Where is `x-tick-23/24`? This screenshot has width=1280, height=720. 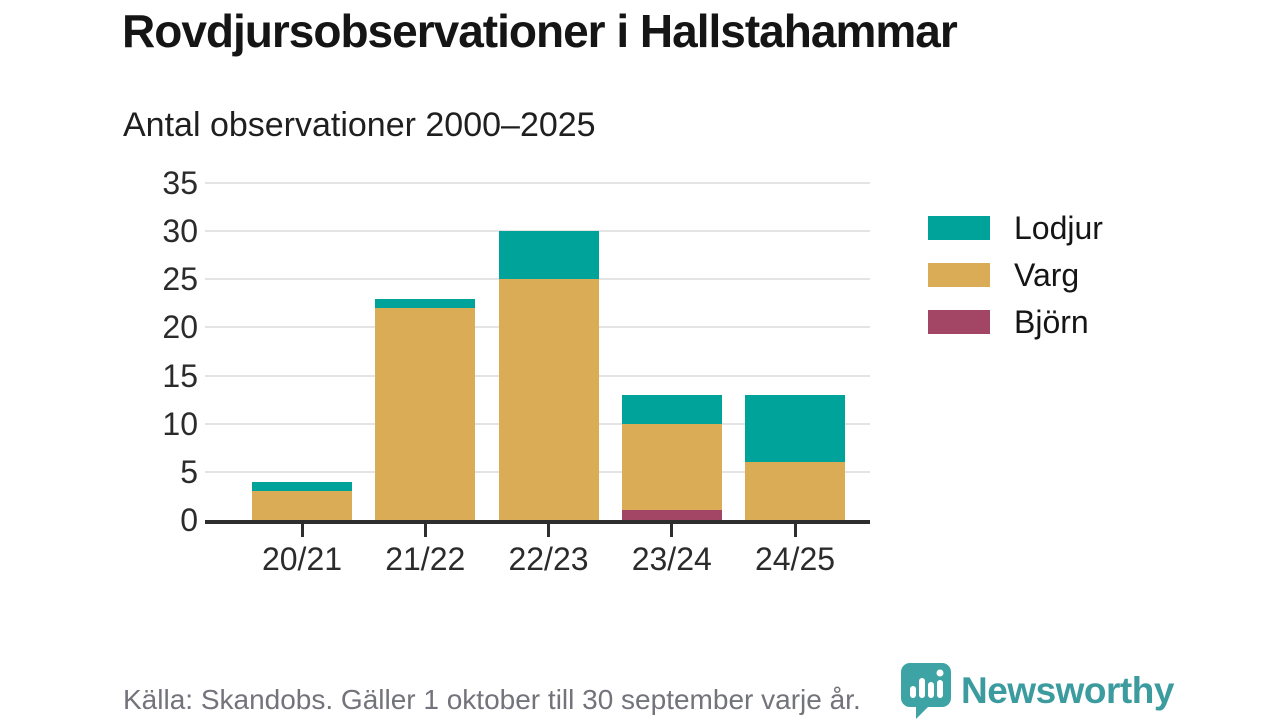 x-tick-23/24 is located at coordinates (672, 530).